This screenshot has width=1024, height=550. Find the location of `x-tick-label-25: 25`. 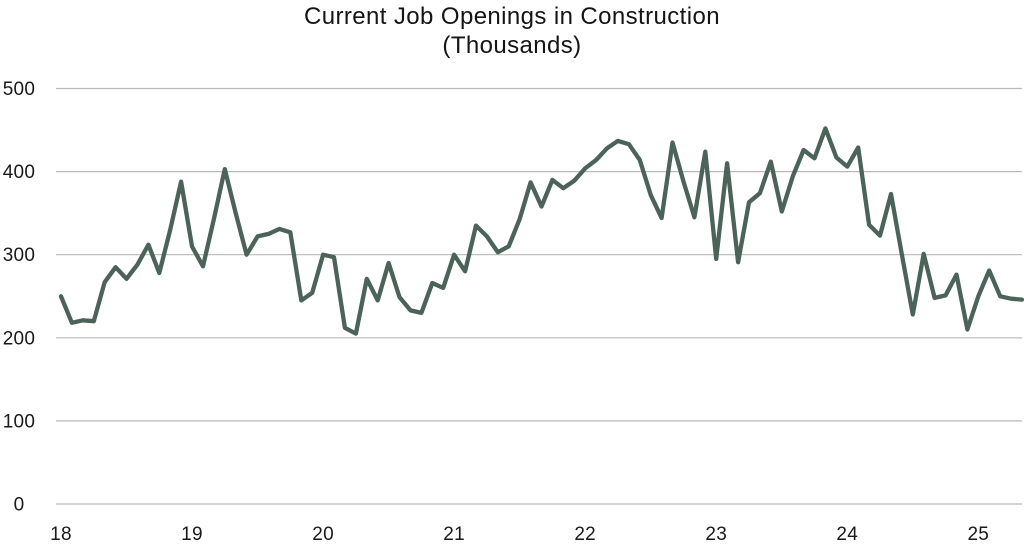

x-tick-label-25: 25 is located at coordinates (978, 534).